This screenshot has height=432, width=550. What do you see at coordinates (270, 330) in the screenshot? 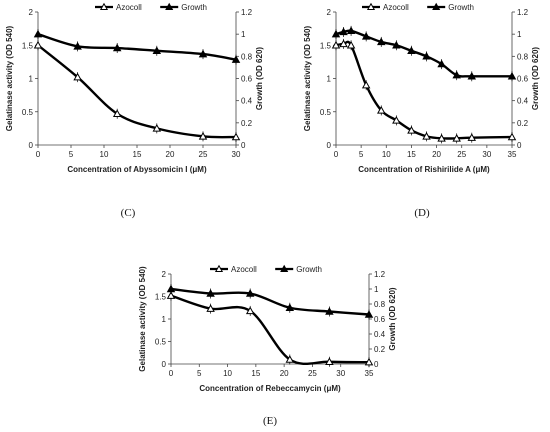
I see `azocoll-series-line` at bounding box center [270, 330].